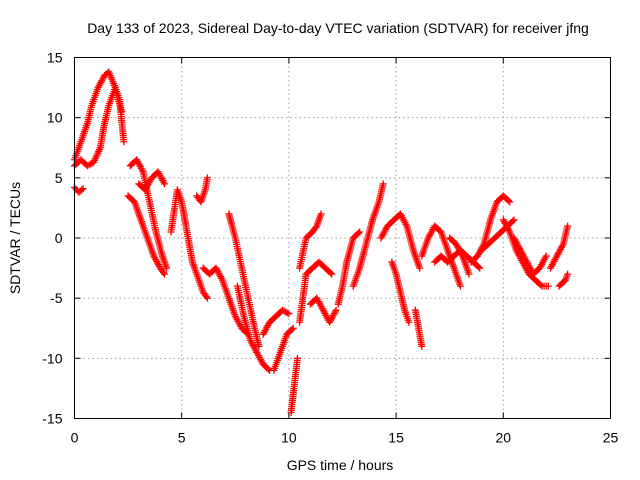 This screenshot has height=480, width=640. Describe the element at coordinates (253, 328) in the screenshot. I see `series-sat-k` at that location.